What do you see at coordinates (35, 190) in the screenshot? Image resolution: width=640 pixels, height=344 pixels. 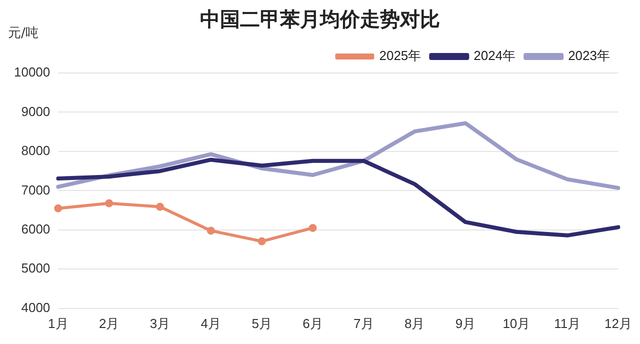 I see `y-tick-label: 7000` at bounding box center [35, 190].